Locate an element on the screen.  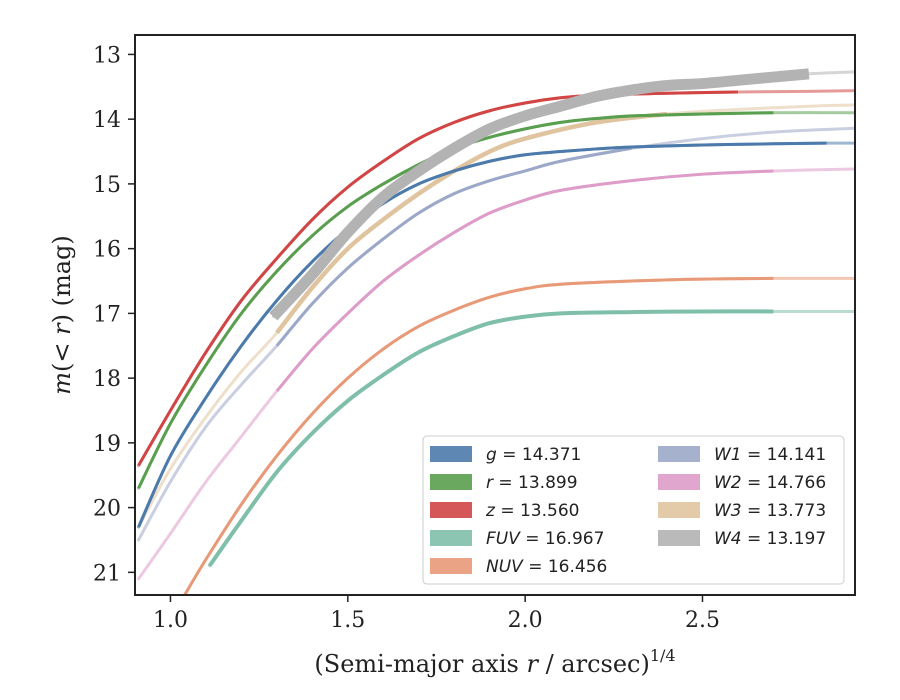
legend-label-w2: W2 = 14.766 is located at coordinates (770, 483).